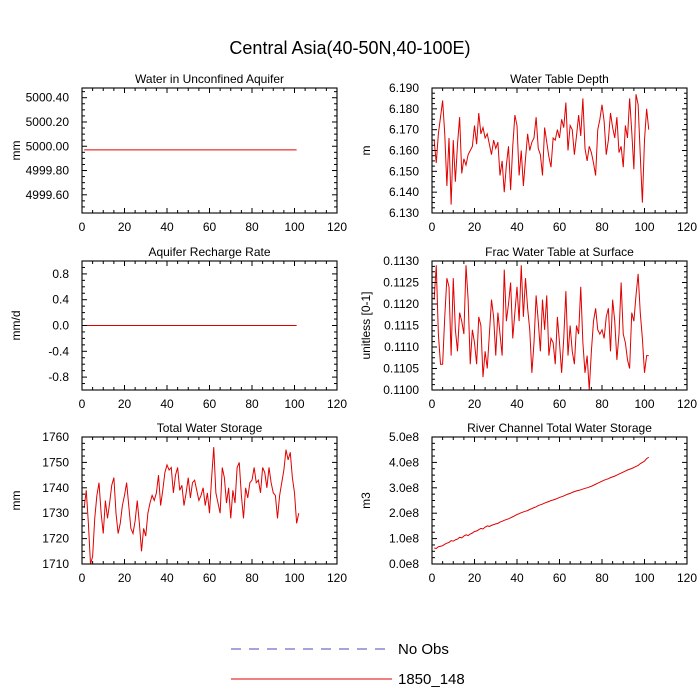 The height and width of the screenshot is (700, 700). I want to click on y-tick-label: 0.1120, so click(401, 304).